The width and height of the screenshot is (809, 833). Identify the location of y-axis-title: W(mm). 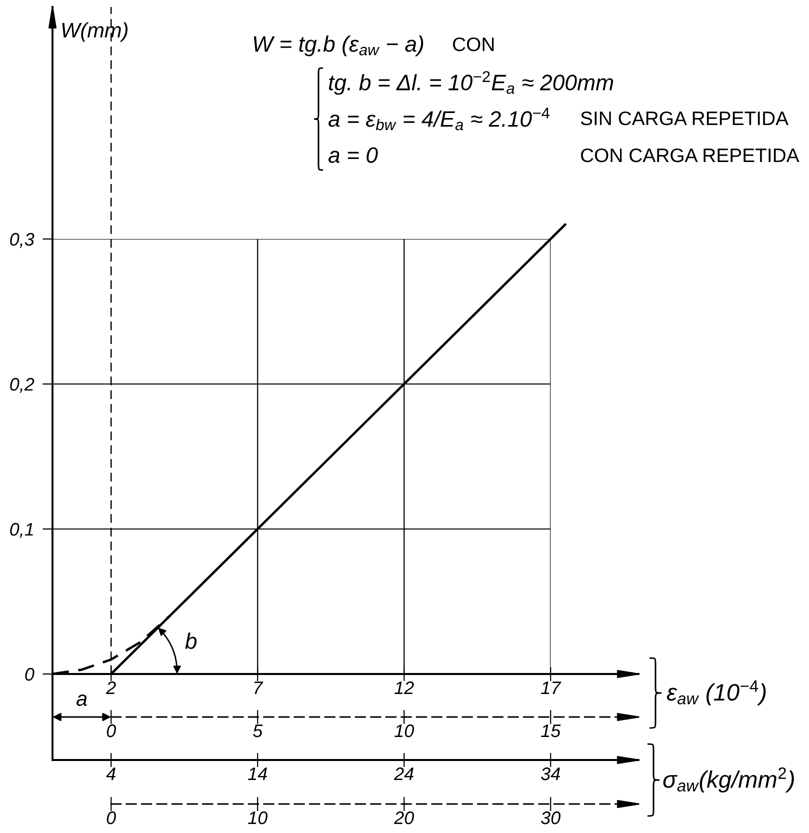
(95, 32).